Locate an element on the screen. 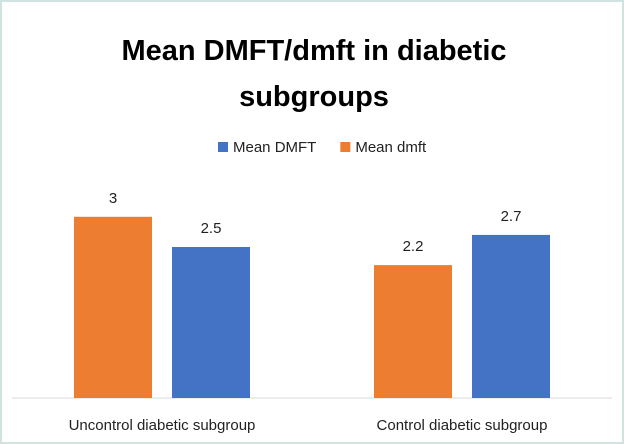 This screenshot has height=444, width=624. legend-label: Mean dmft is located at coordinates (391, 147).